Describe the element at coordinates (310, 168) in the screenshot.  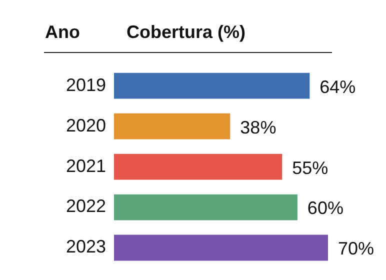
I see `data-label: 55%` at that location.